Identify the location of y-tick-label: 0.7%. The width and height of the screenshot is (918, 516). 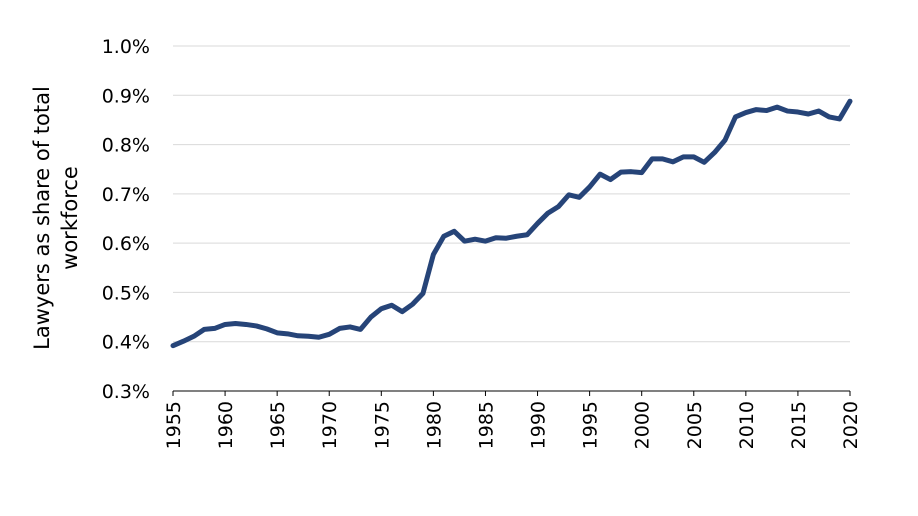
(126, 195).